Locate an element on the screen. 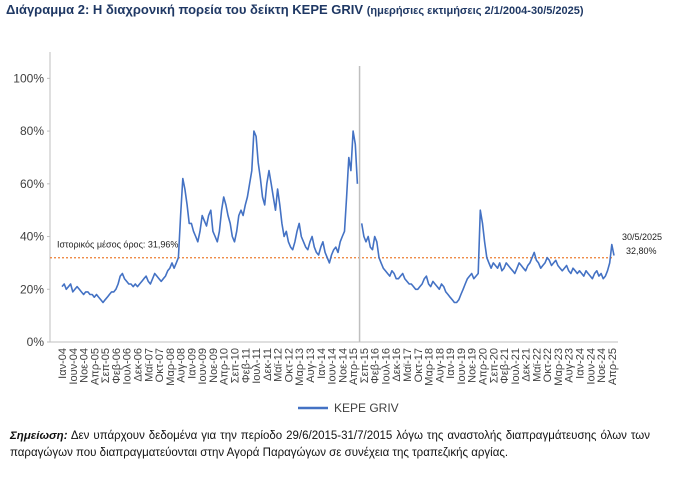  x-tick-label: Νοε-24 is located at coordinates (602, 365).